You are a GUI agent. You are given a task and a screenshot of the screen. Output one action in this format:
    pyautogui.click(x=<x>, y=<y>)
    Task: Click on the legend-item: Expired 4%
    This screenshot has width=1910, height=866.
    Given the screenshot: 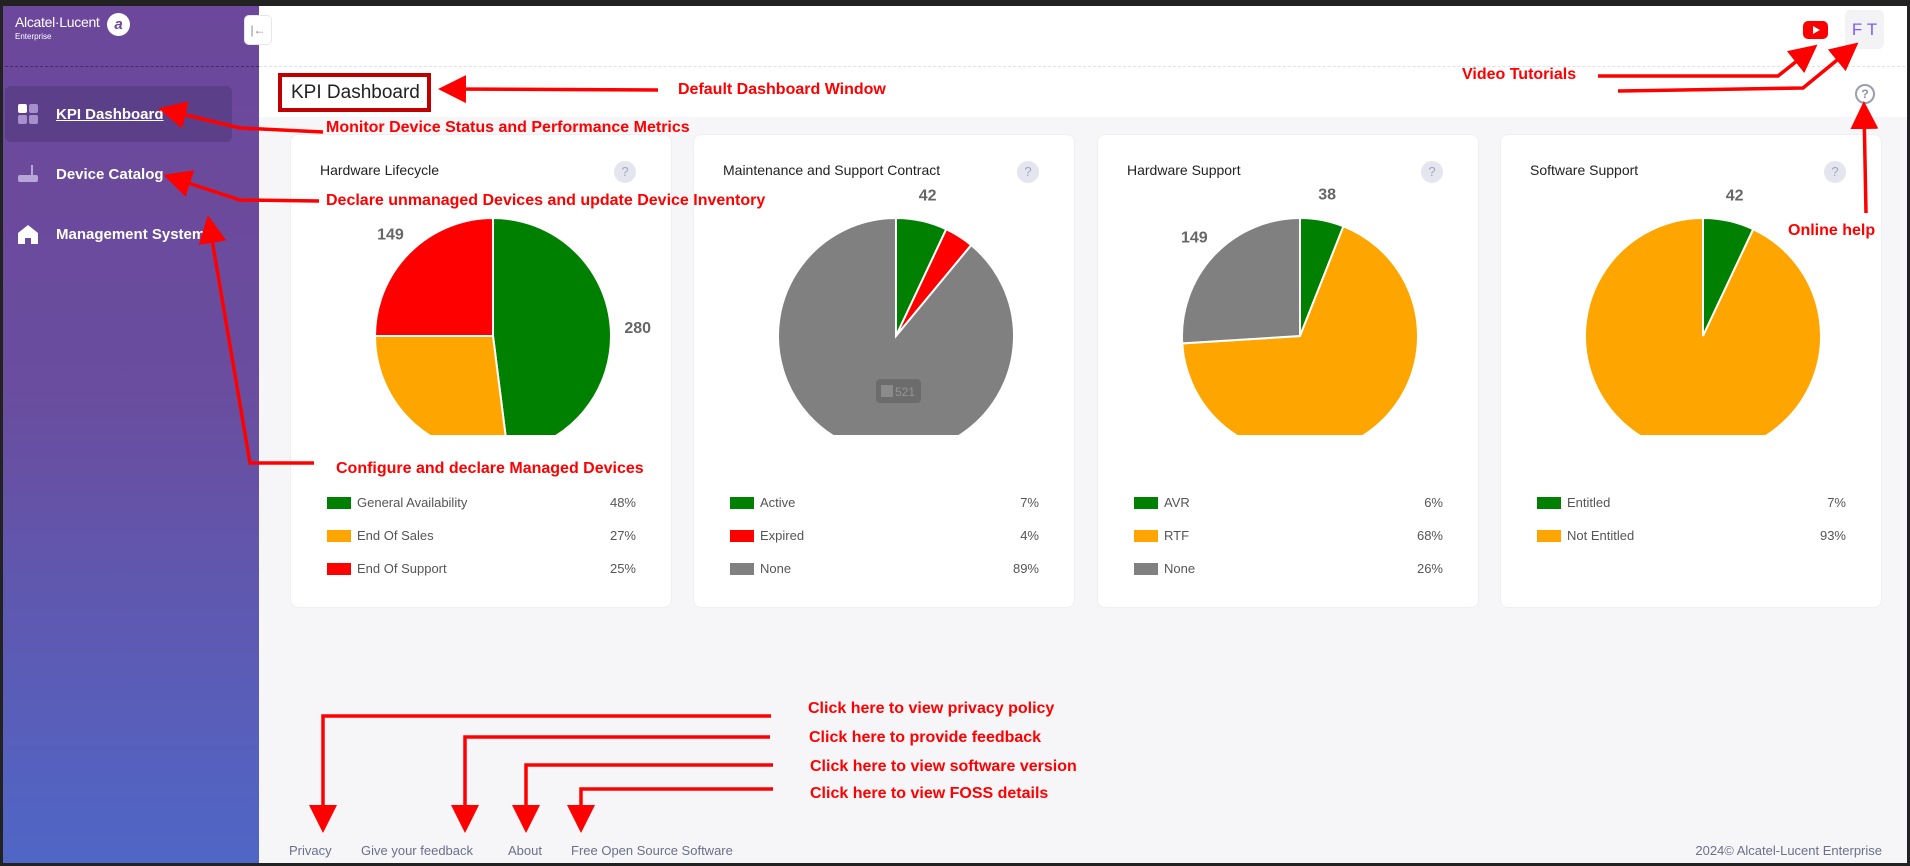 What is the action you would take?
    pyautogui.click(x=884, y=536)
    